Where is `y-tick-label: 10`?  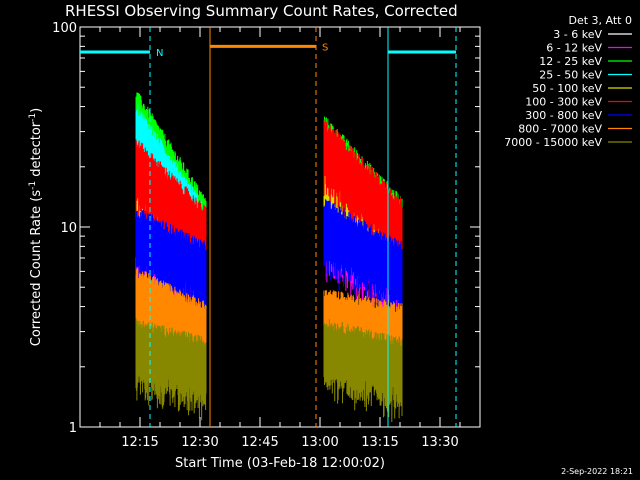 y-tick-label: 10 is located at coordinates (68, 228).